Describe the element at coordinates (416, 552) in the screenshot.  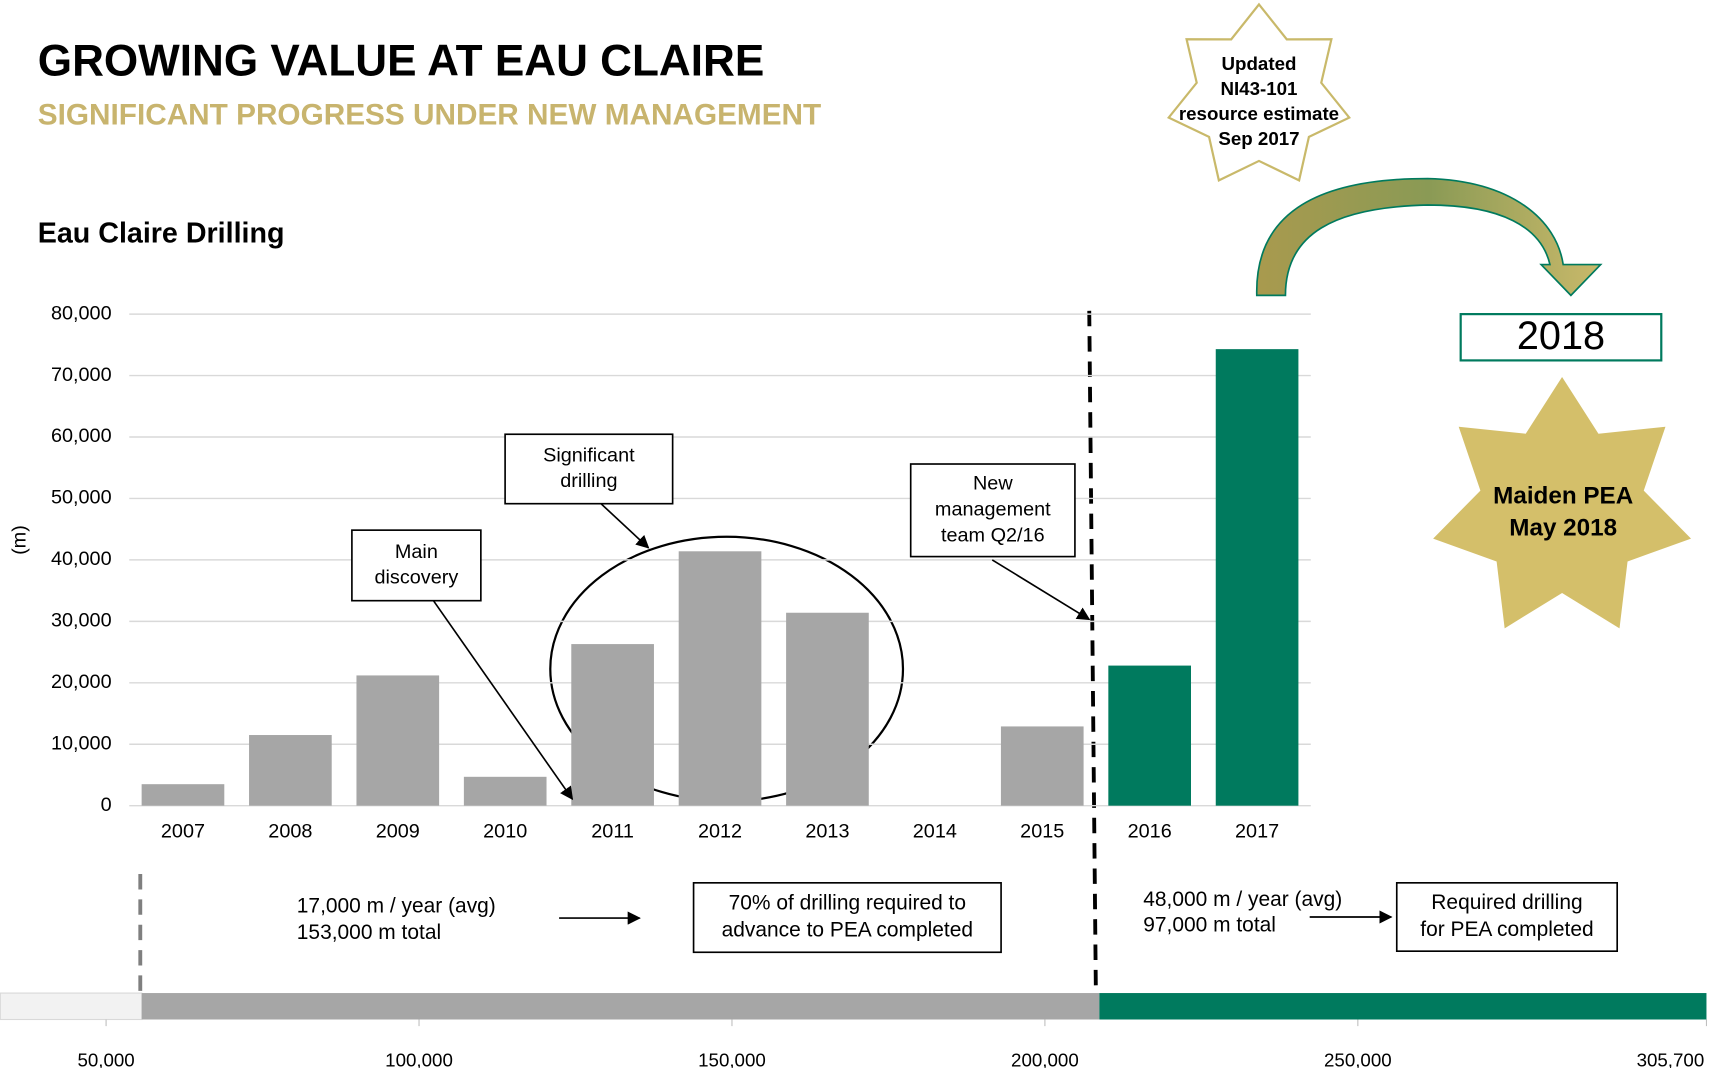
I see `callout-text: Main` at that location.